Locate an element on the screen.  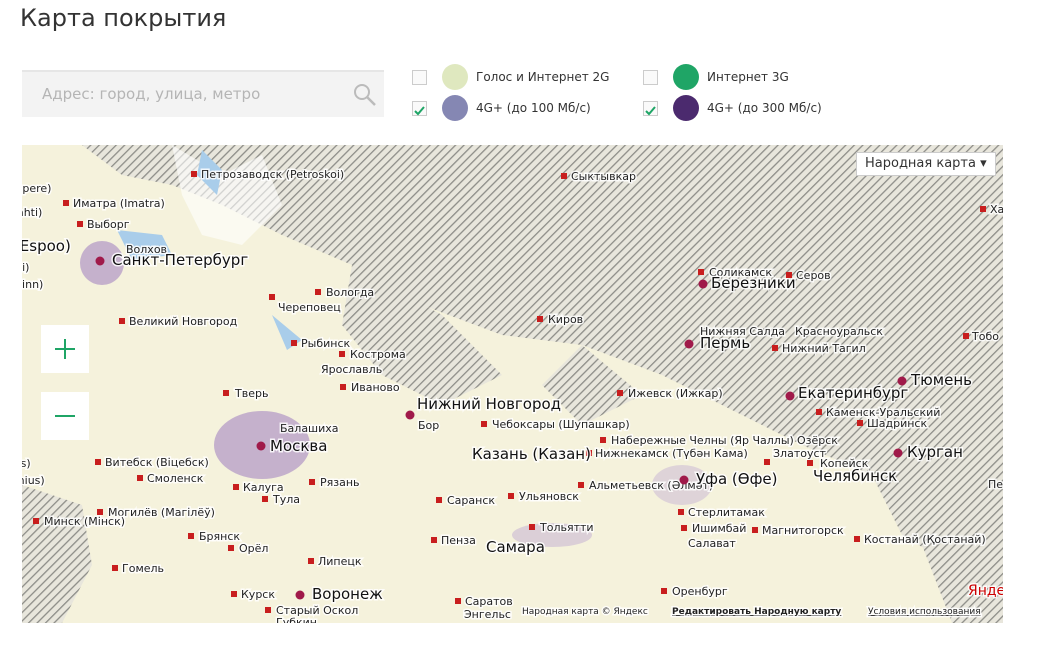
city-label: Златоуст is located at coordinates (800, 453).